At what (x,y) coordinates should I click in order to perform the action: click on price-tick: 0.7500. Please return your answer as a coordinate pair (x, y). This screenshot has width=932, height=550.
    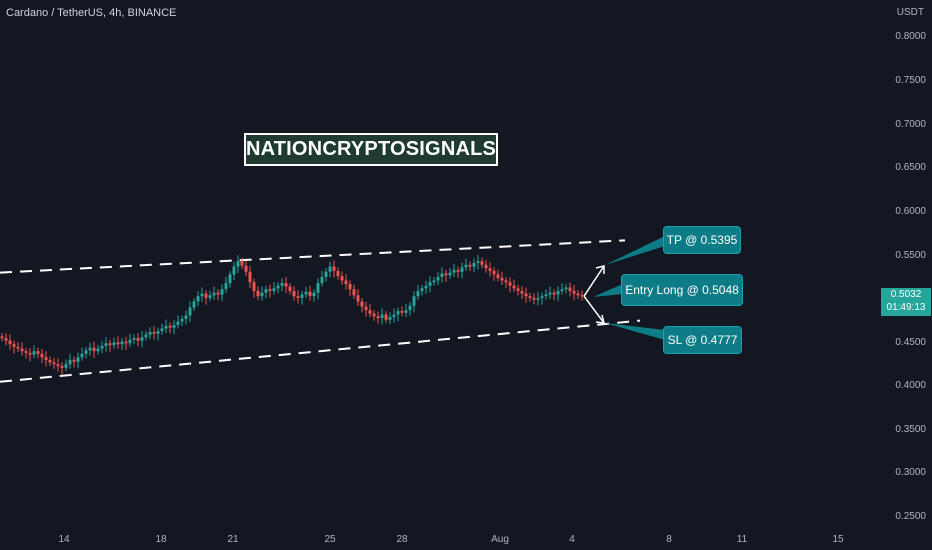
    Looking at the image, I should click on (910, 80).